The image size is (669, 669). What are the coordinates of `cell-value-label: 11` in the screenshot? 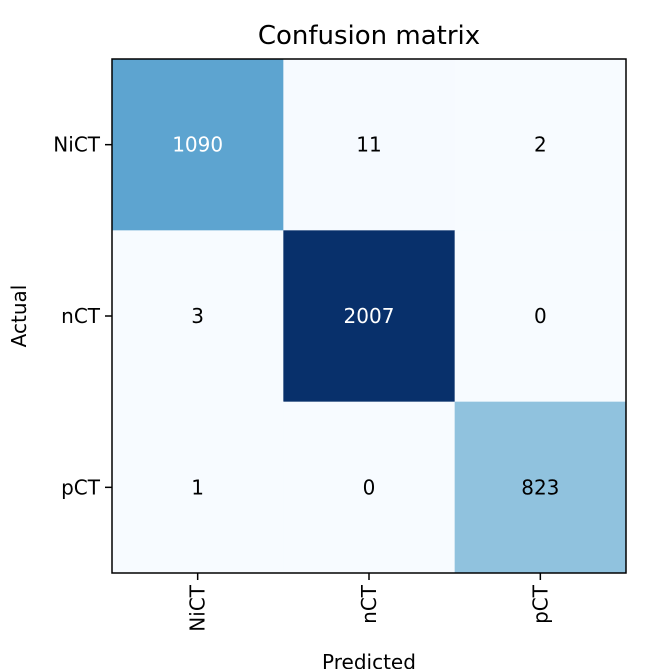 It's located at (368, 145).